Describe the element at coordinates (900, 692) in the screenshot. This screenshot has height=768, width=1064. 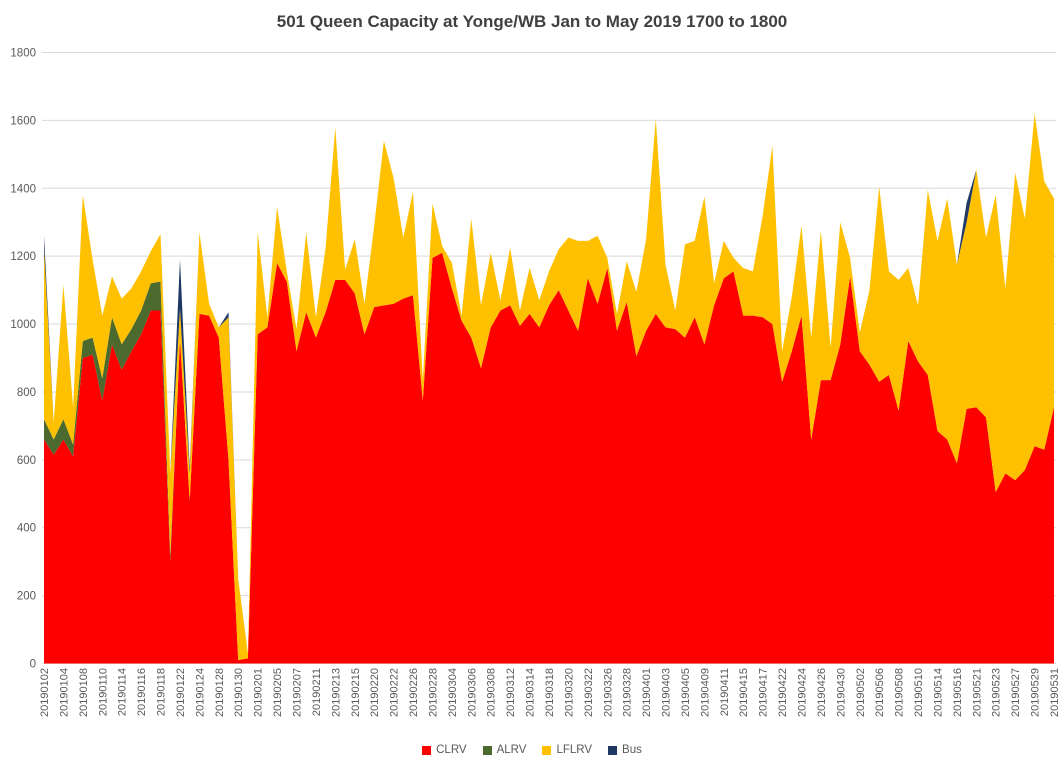
I see `x-axis-tick-label-group: 20190508` at that location.